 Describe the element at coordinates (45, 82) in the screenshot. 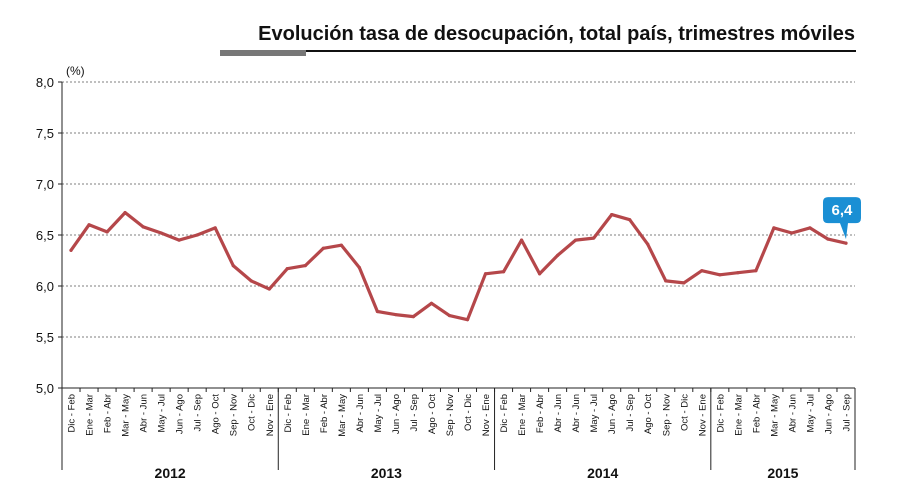

I see `y-tick-label: 8,0` at that location.